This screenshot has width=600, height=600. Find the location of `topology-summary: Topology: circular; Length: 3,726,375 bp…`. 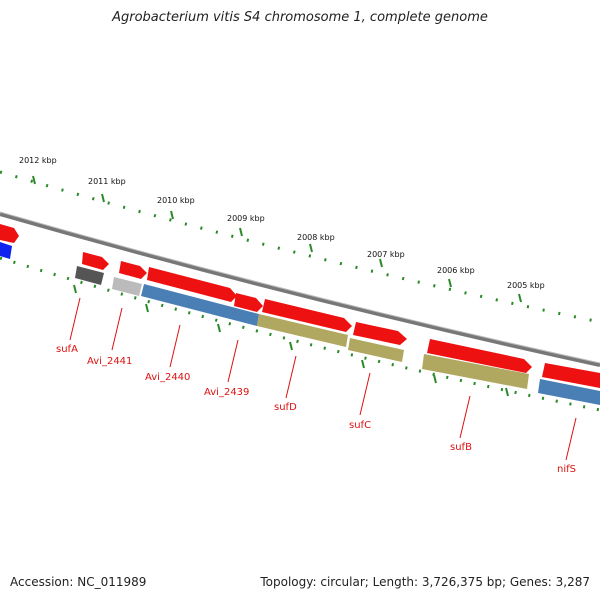

topology-summary: Topology: circular; Length: 3,726,375 bp… is located at coordinates (425, 582).